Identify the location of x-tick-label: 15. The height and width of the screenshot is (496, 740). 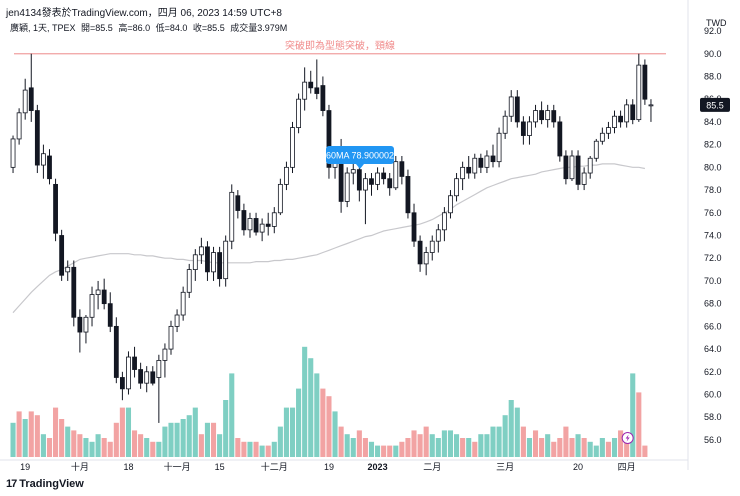
(220, 467).